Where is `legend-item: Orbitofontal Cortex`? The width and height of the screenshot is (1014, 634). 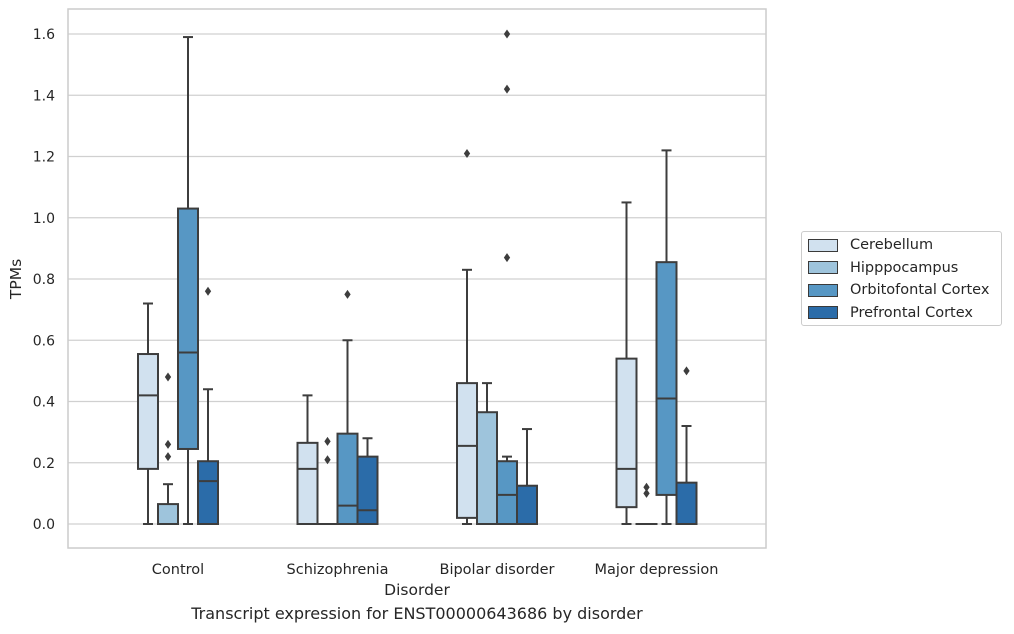 legend-item: Orbitofontal Cortex is located at coordinates (898, 290).